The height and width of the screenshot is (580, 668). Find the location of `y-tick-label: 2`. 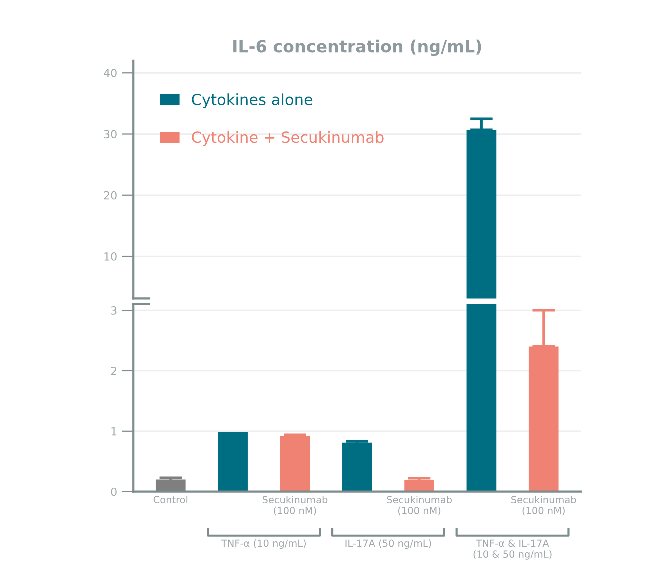

y-tick-label: 2 is located at coordinates (114, 371).